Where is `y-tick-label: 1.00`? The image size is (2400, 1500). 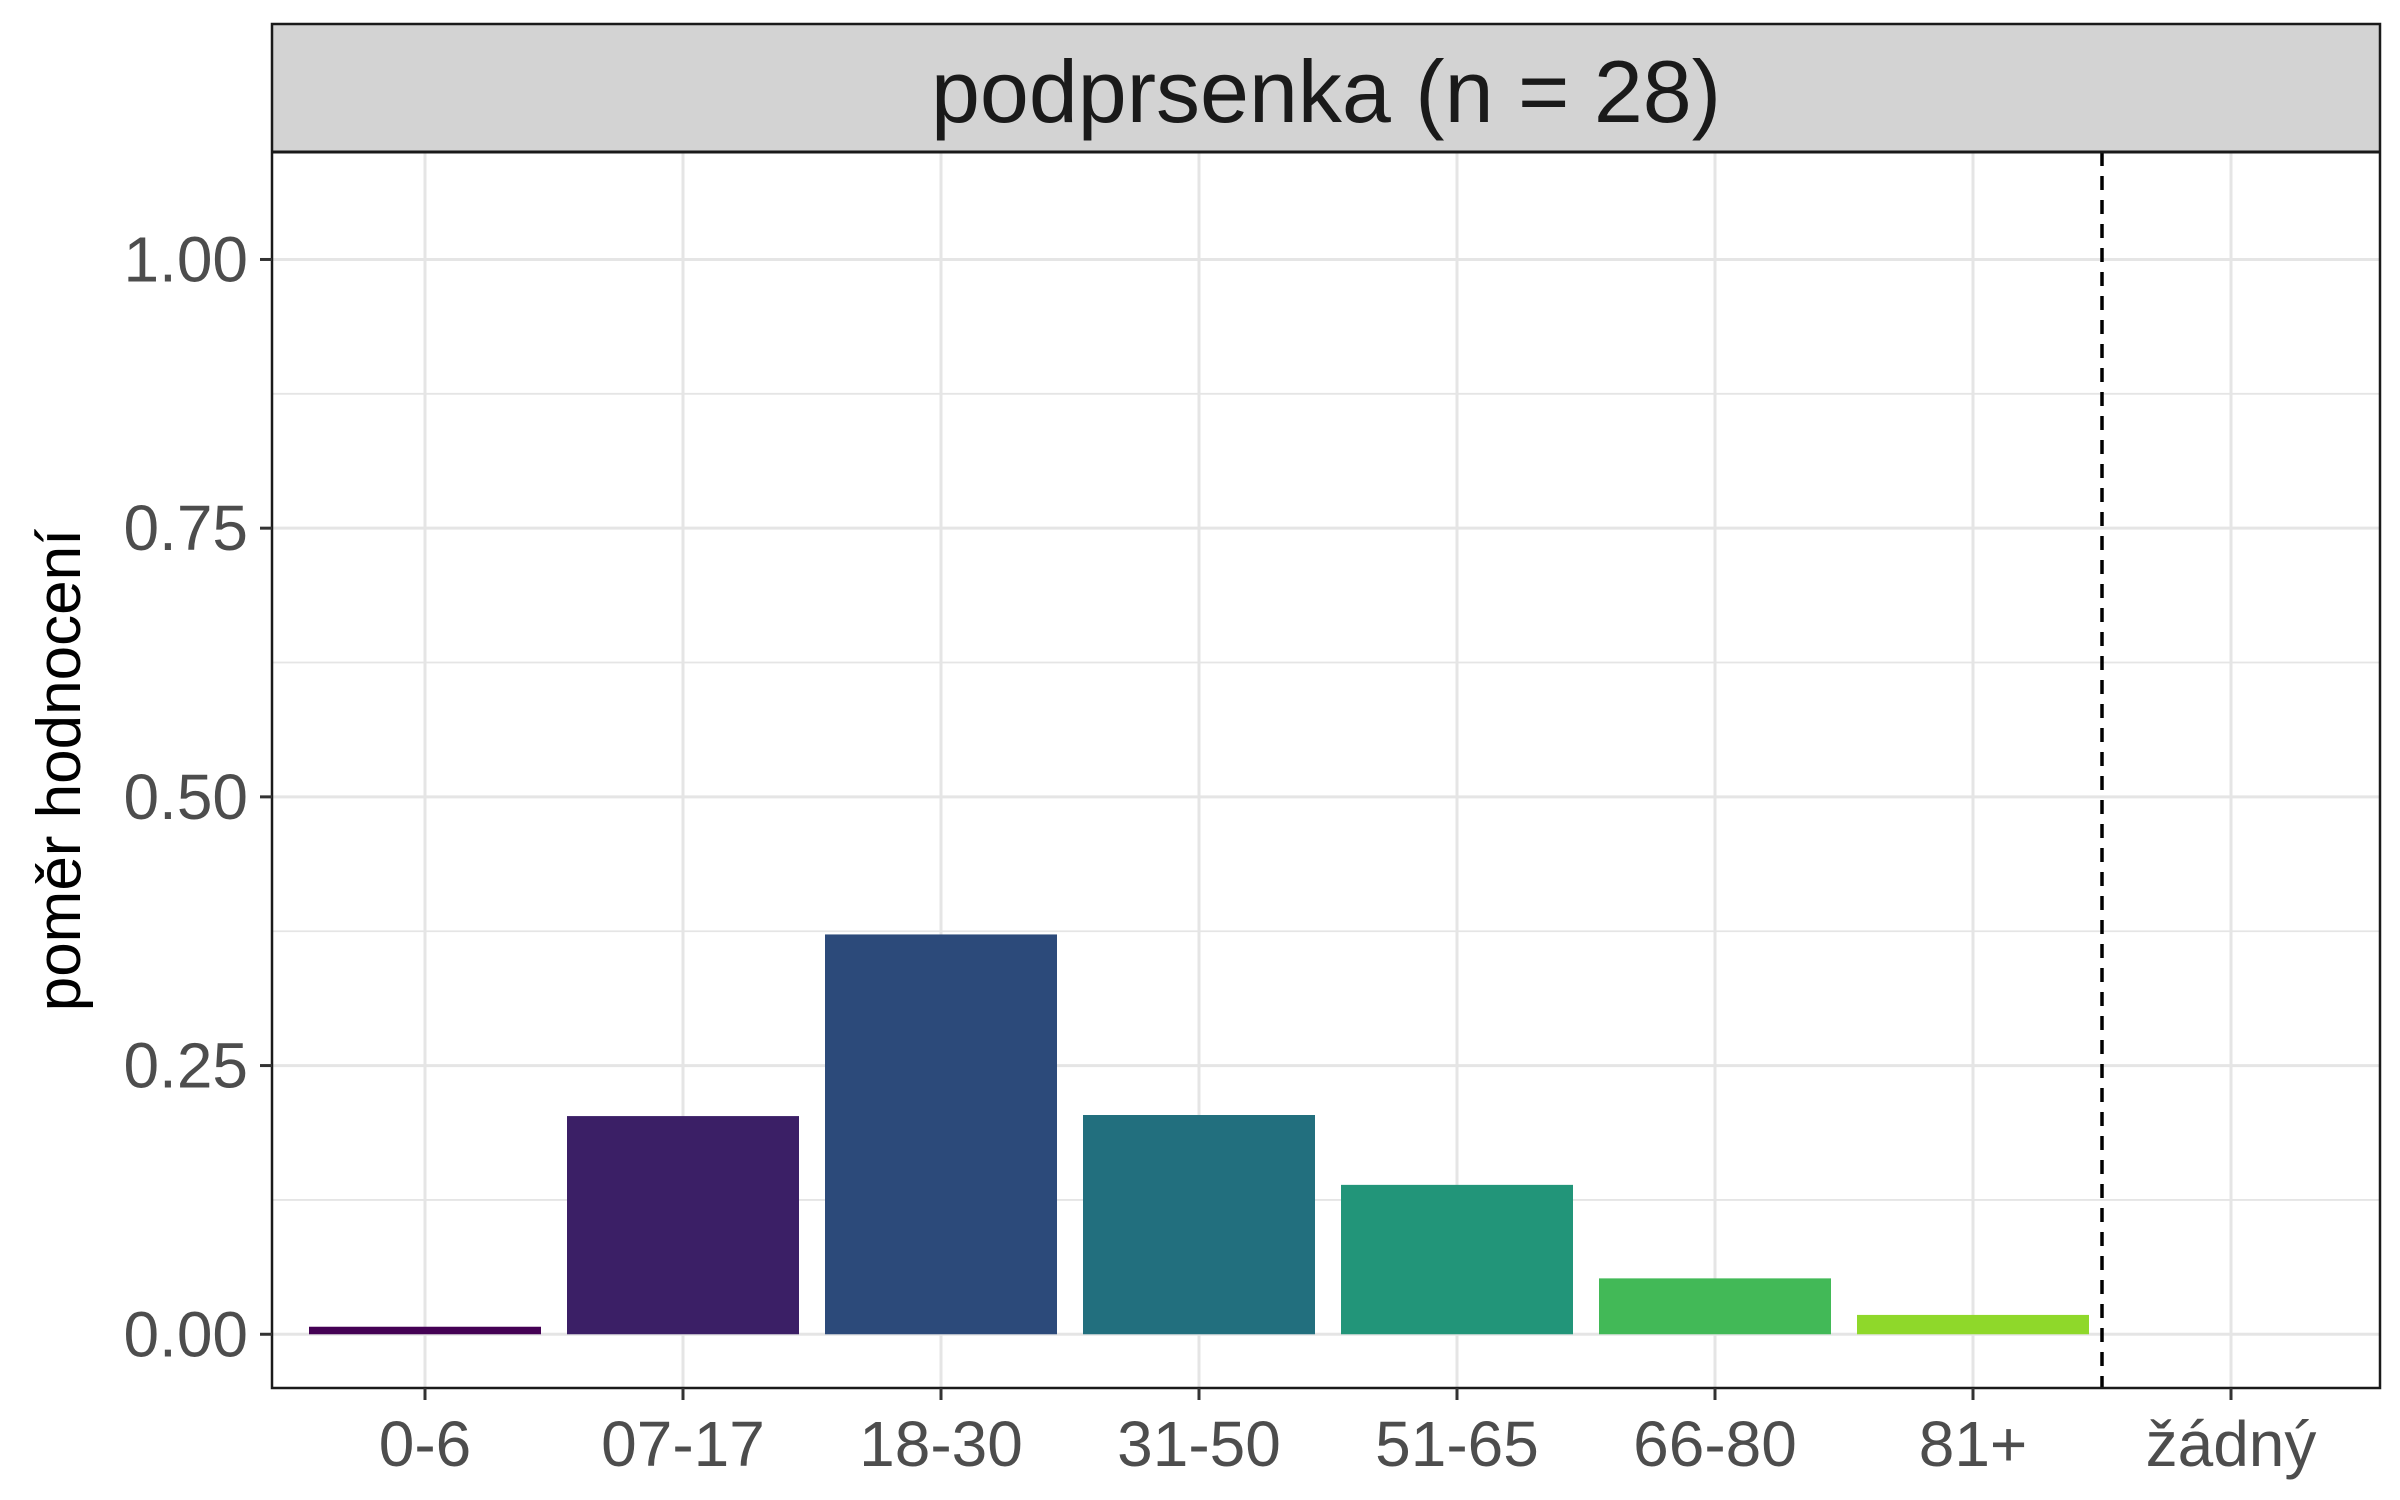
y-tick-label: 1.00 is located at coordinates (185, 259).